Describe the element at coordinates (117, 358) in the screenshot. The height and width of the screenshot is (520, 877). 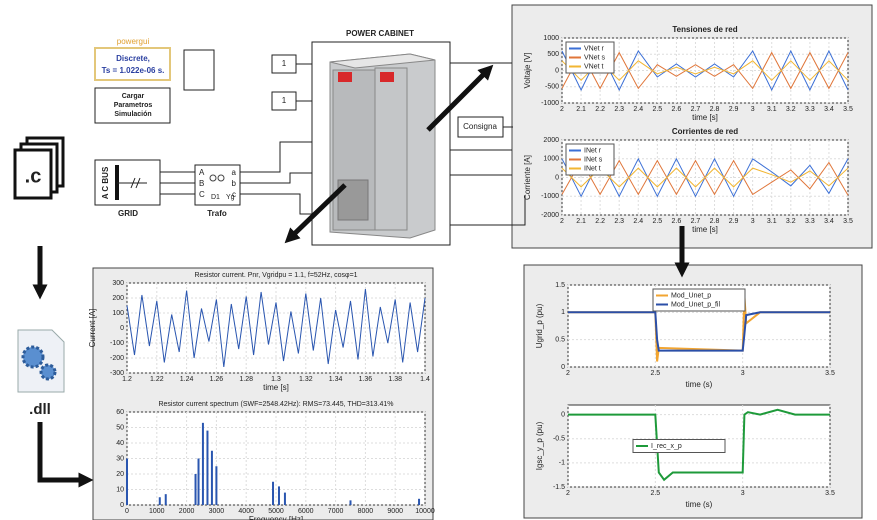
I see `y-tick-label: -200` at that location.